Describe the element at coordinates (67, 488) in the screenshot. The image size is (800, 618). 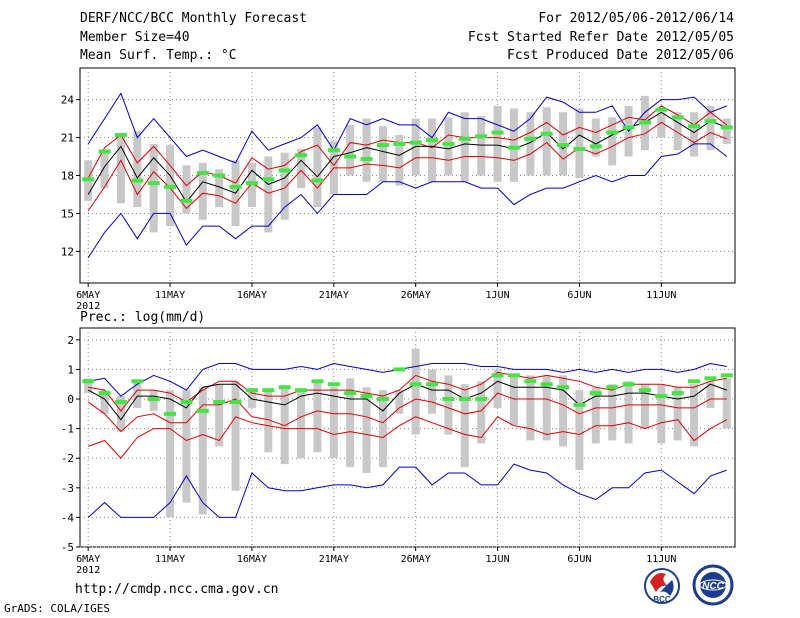
I see `y-tick-label: -3` at that location.